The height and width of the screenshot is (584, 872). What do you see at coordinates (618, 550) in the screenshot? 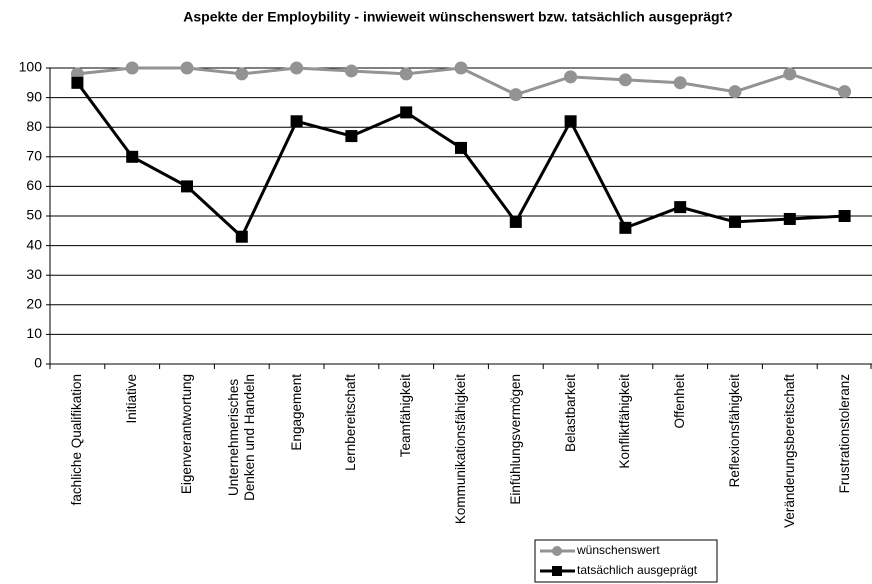
I see `legend-label: wünschenswert` at bounding box center [618, 550].